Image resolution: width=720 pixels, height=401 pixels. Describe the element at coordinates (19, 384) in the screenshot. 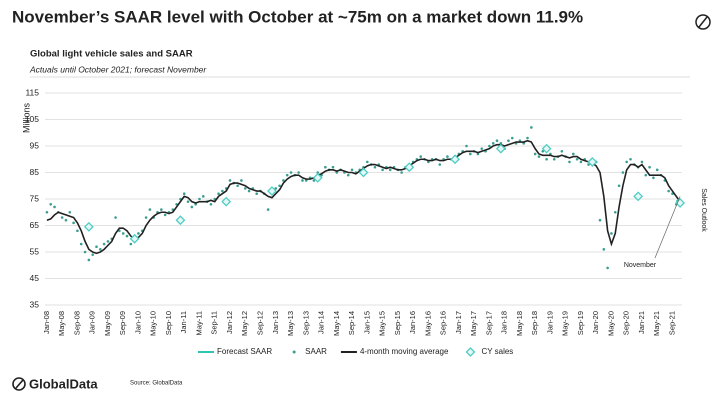

I see `brand-logo` at that location.